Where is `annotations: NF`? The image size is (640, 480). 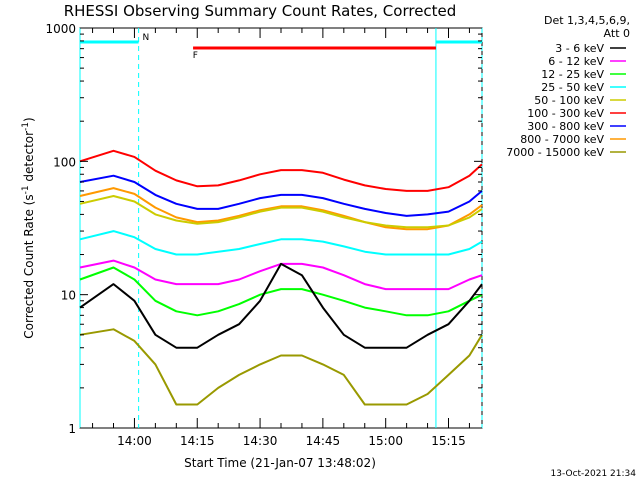 annotations: NF is located at coordinates (169, 47).